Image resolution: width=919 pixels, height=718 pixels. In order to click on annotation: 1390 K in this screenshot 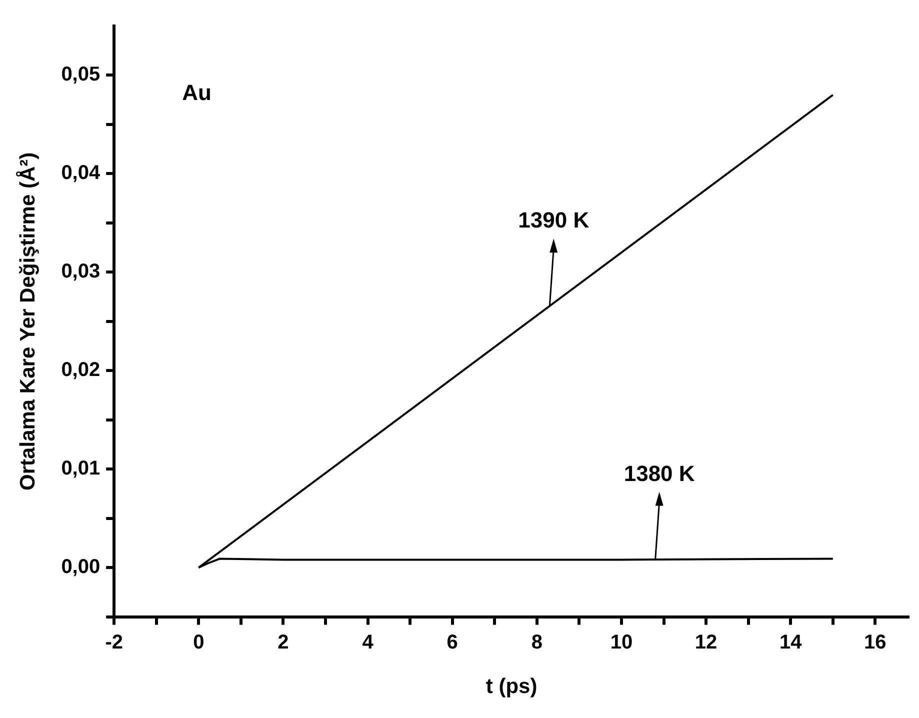, I will do `click(554, 220)`.